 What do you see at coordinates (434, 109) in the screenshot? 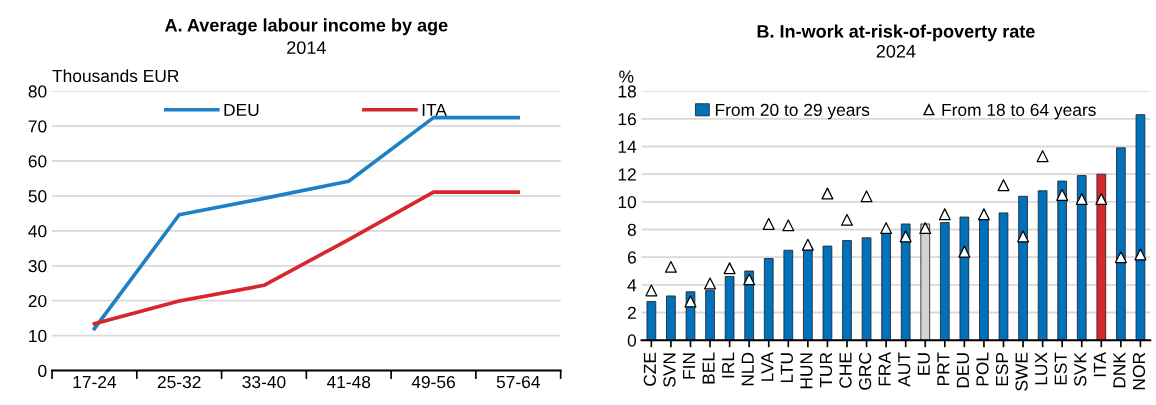
I see `legend-label: ITA` at bounding box center [434, 109].